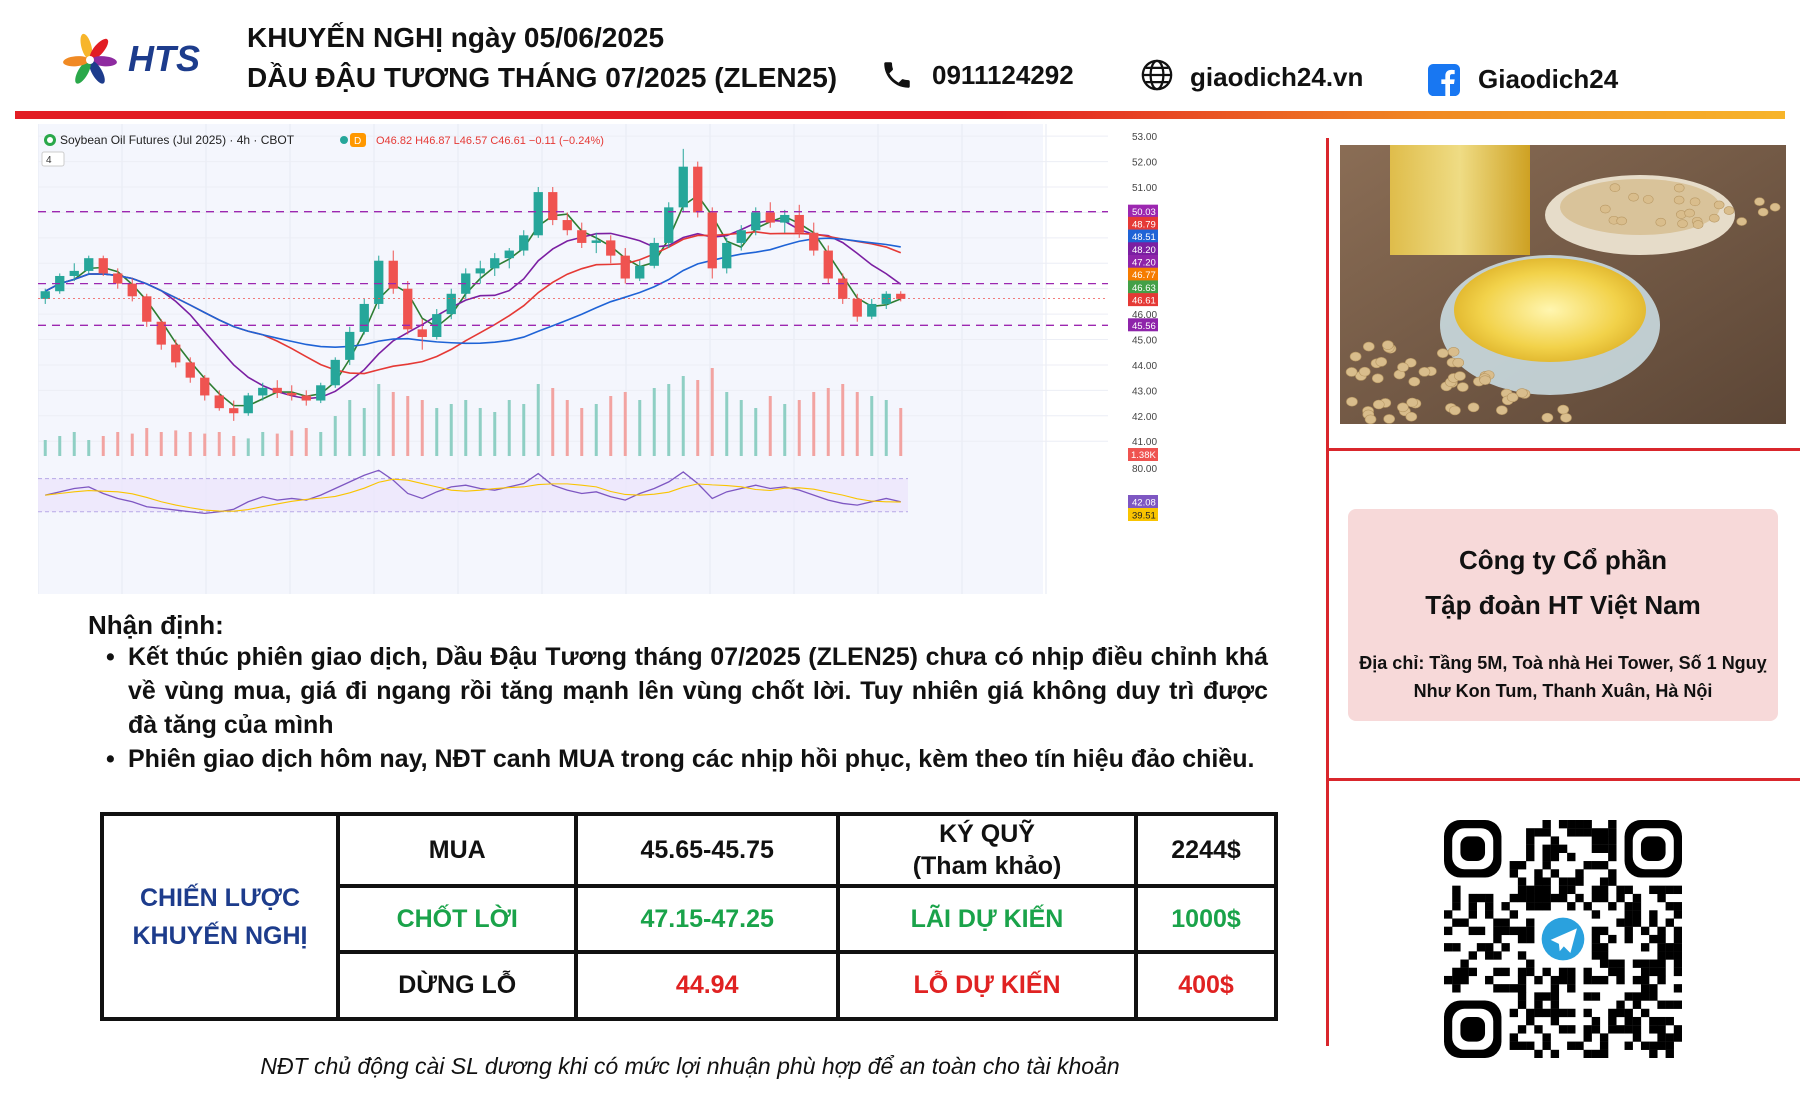  Describe the element at coordinates (1563, 284) in the screenshot. I see `soybean-oil-photo` at that location.